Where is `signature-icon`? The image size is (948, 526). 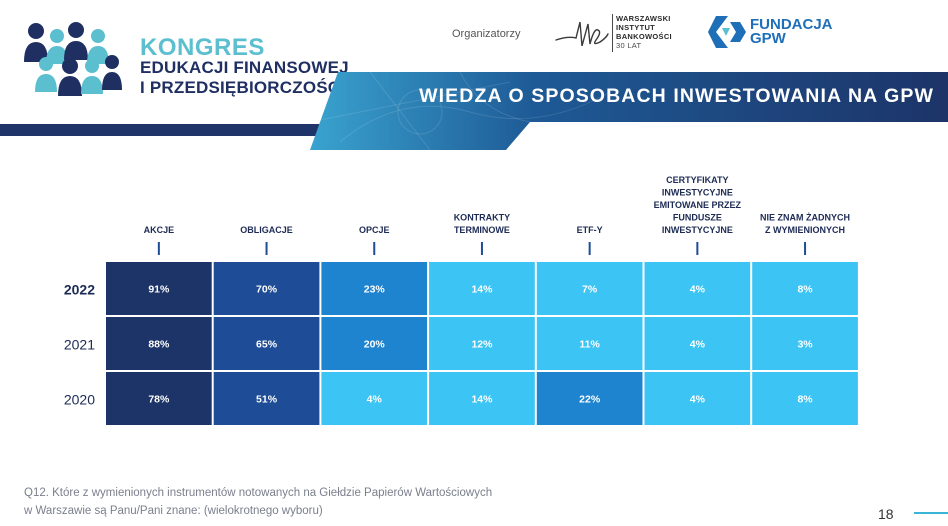 signature-icon is located at coordinates (582, 34).